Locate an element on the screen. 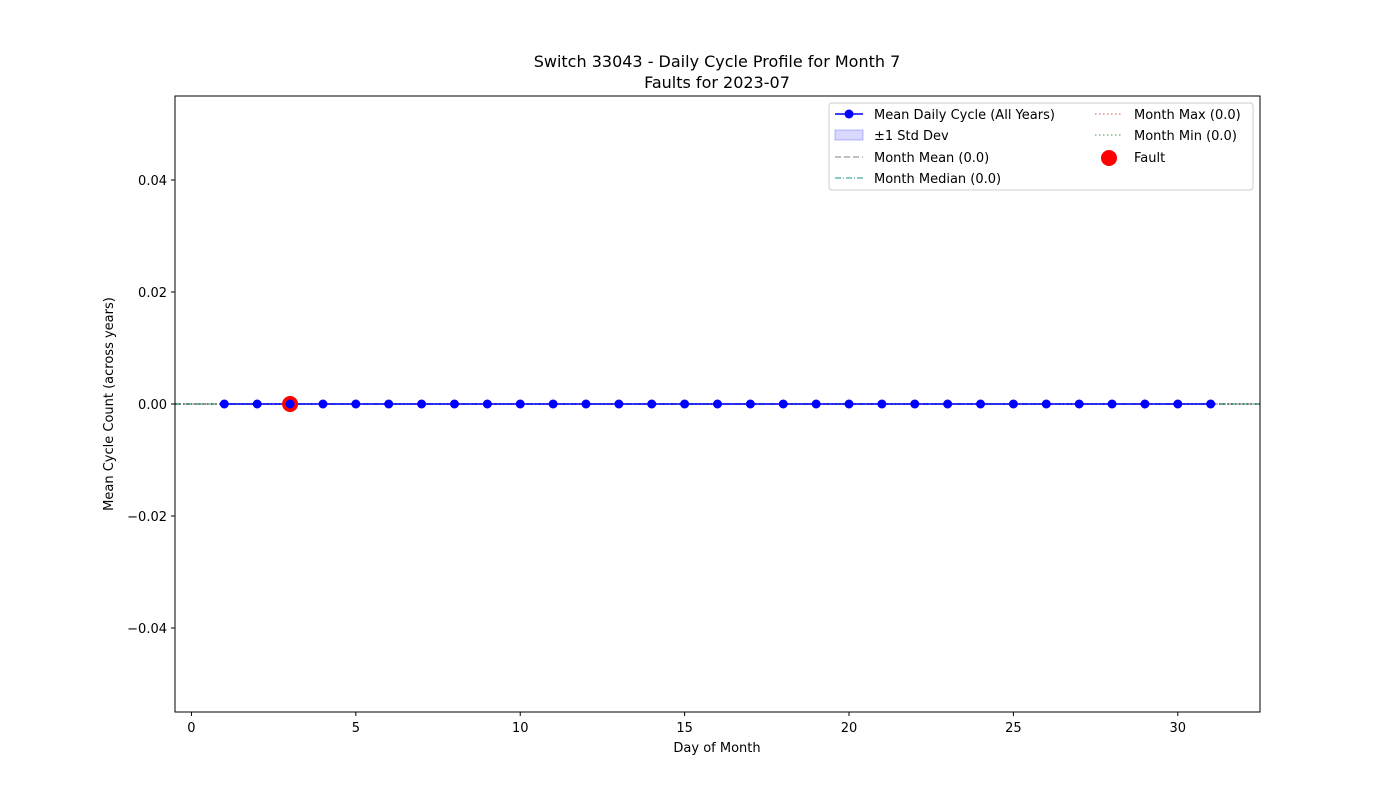 This screenshot has height=804, width=1400. y-tick-label: 0.00 is located at coordinates (152, 405).